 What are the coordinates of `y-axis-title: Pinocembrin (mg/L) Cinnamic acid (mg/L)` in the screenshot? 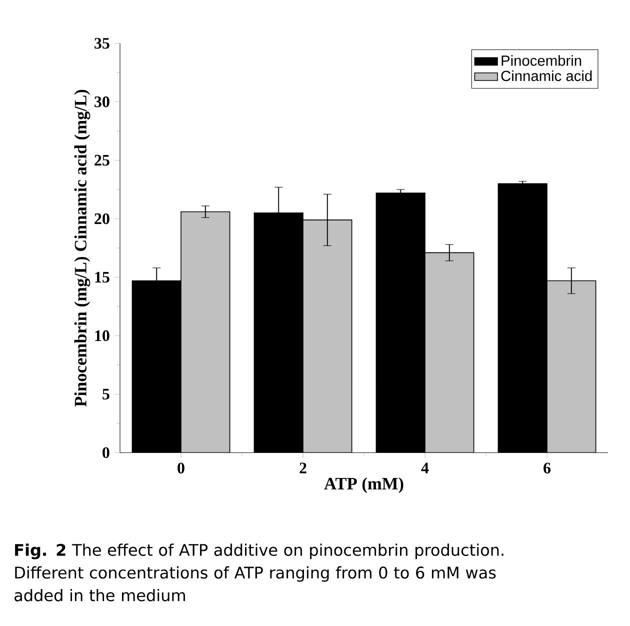 It's located at (82, 248).